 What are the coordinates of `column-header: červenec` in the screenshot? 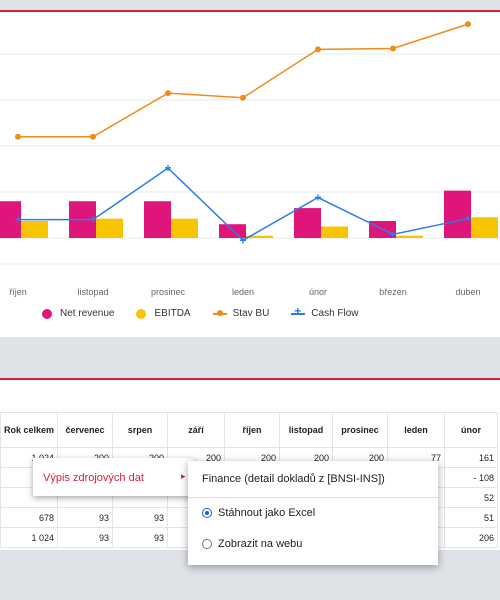 It's located at (85, 430).